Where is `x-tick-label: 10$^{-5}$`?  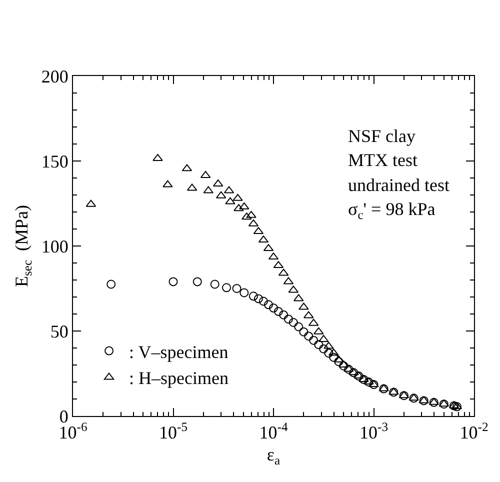
x-tick-label: 10$^{-5}$ is located at coordinates (173, 431).